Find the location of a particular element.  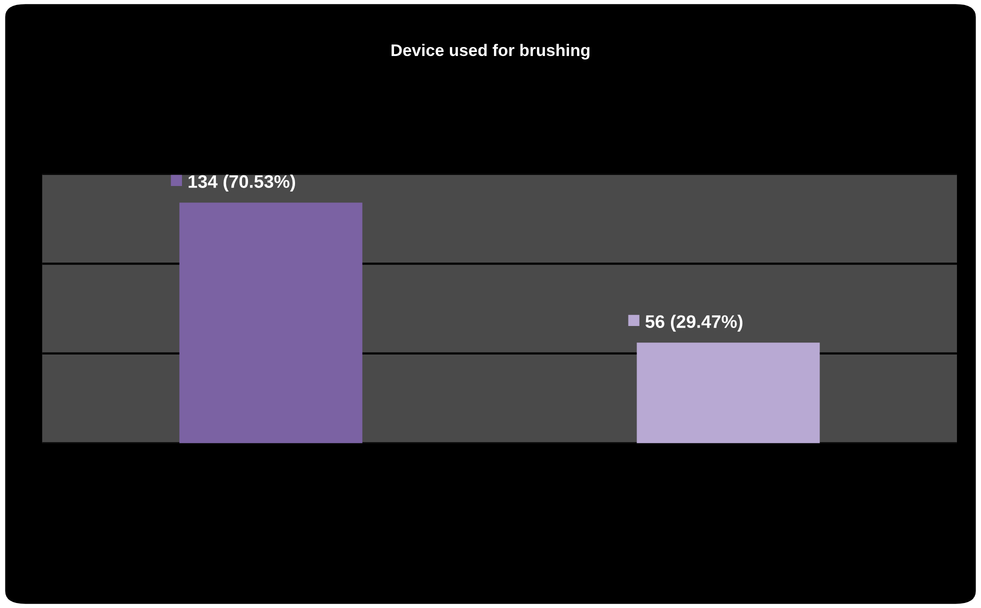

chart-title: Device used for brushing is located at coordinates (491, 52).